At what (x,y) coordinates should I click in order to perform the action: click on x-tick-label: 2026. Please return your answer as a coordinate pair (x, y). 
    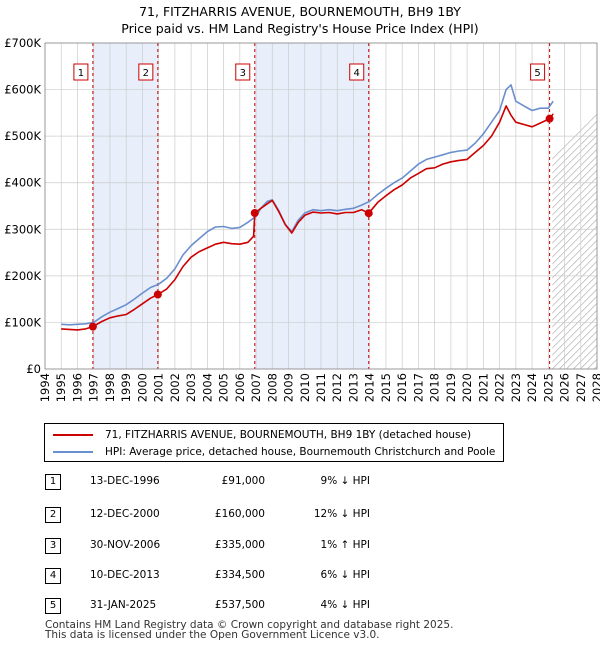
    Looking at the image, I should click on (565, 387).